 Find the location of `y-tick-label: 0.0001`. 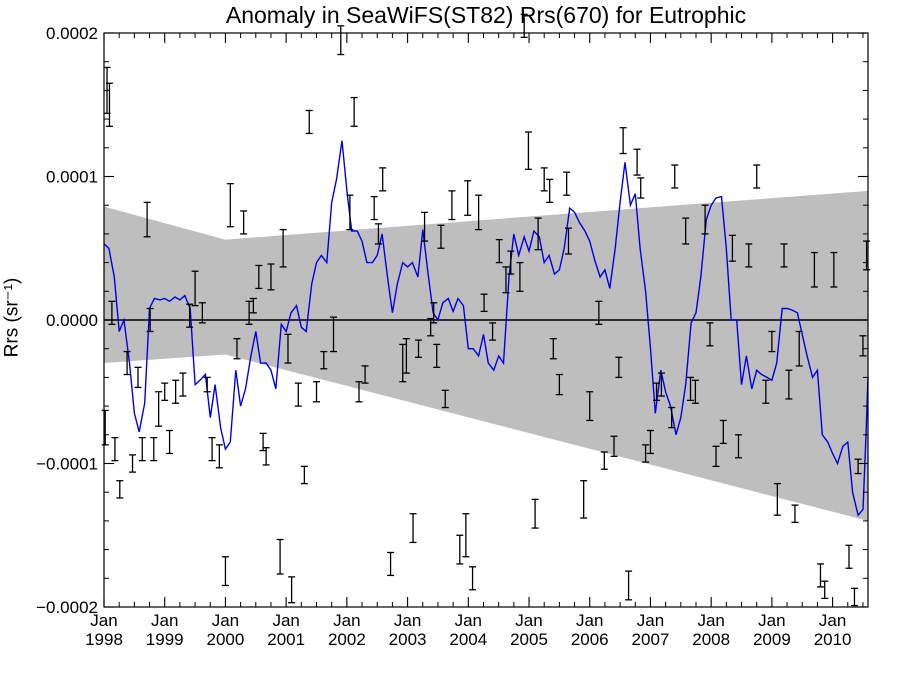

y-tick-label: 0.0001 is located at coordinates (72, 177).